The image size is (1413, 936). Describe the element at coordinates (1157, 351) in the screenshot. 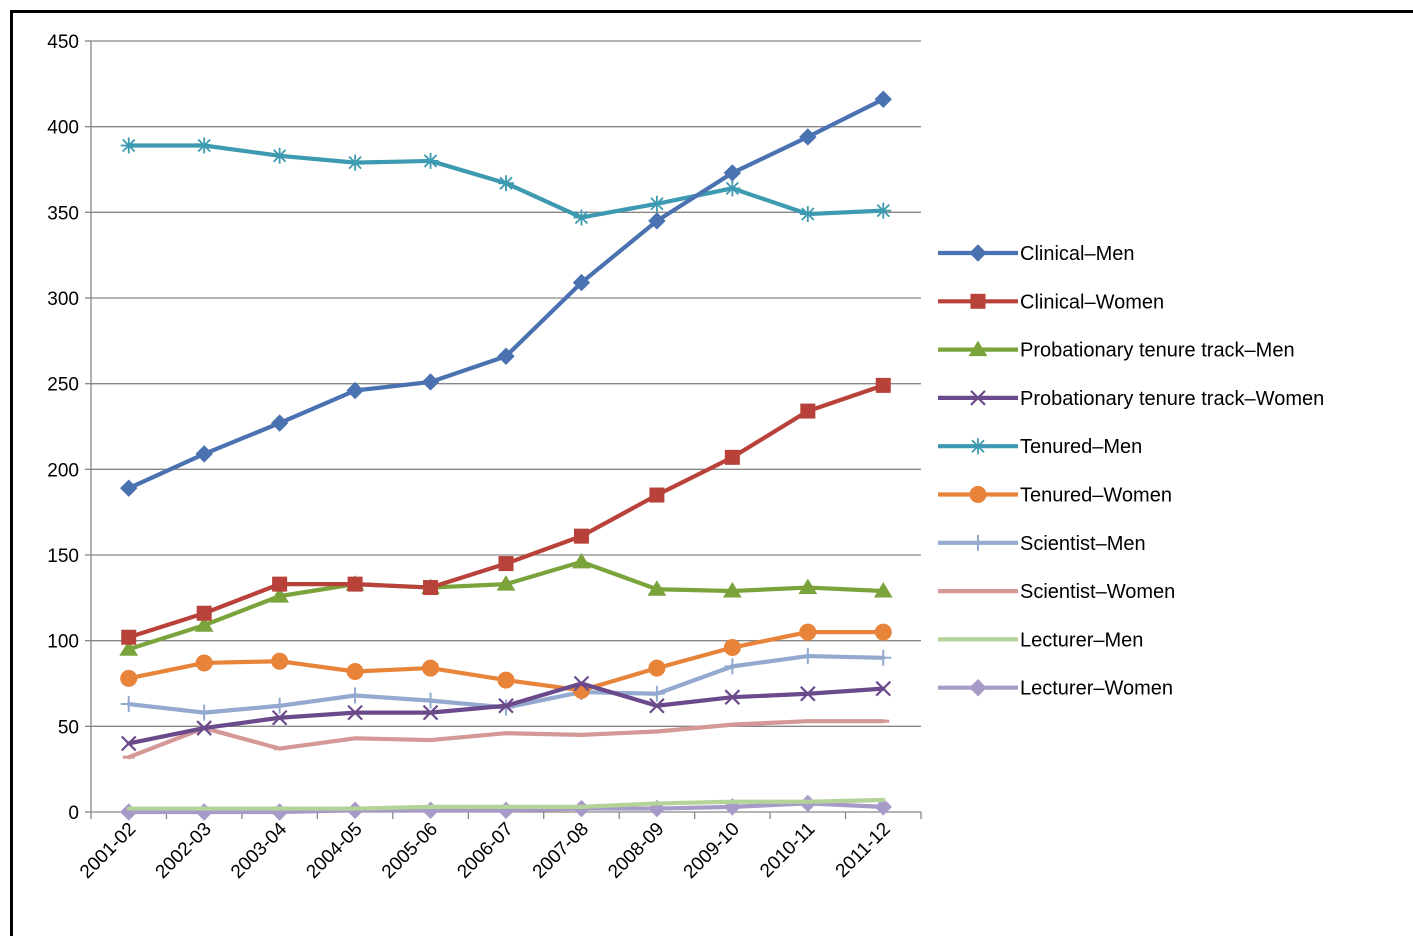

I see `legend-label: Probationary tenure track–Men` at that location.